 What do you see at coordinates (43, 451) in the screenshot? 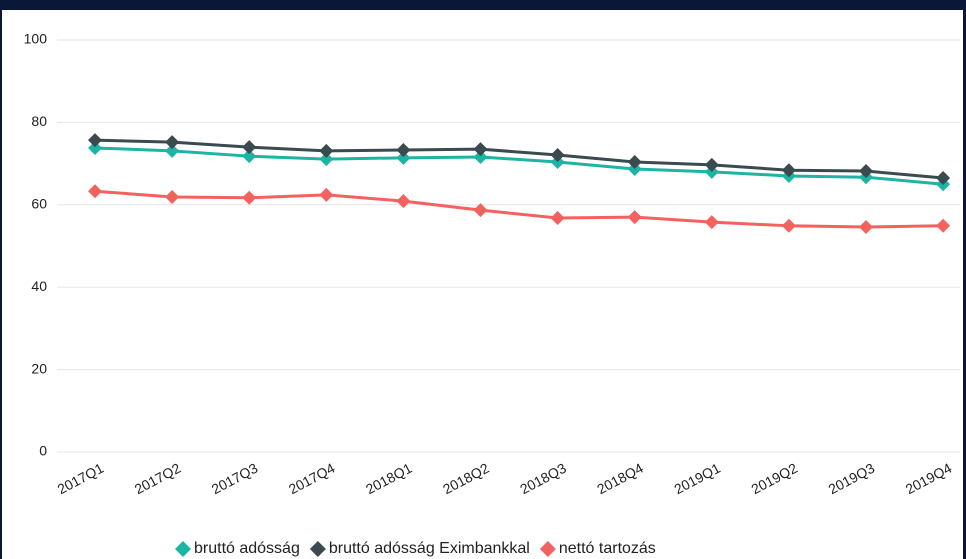
I see `y-tick-label: 0` at bounding box center [43, 451].